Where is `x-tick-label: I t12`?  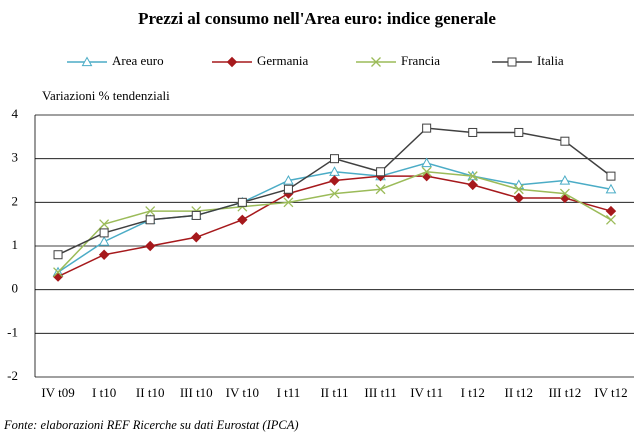
x-tick-label: I t12 is located at coordinates (473, 392).